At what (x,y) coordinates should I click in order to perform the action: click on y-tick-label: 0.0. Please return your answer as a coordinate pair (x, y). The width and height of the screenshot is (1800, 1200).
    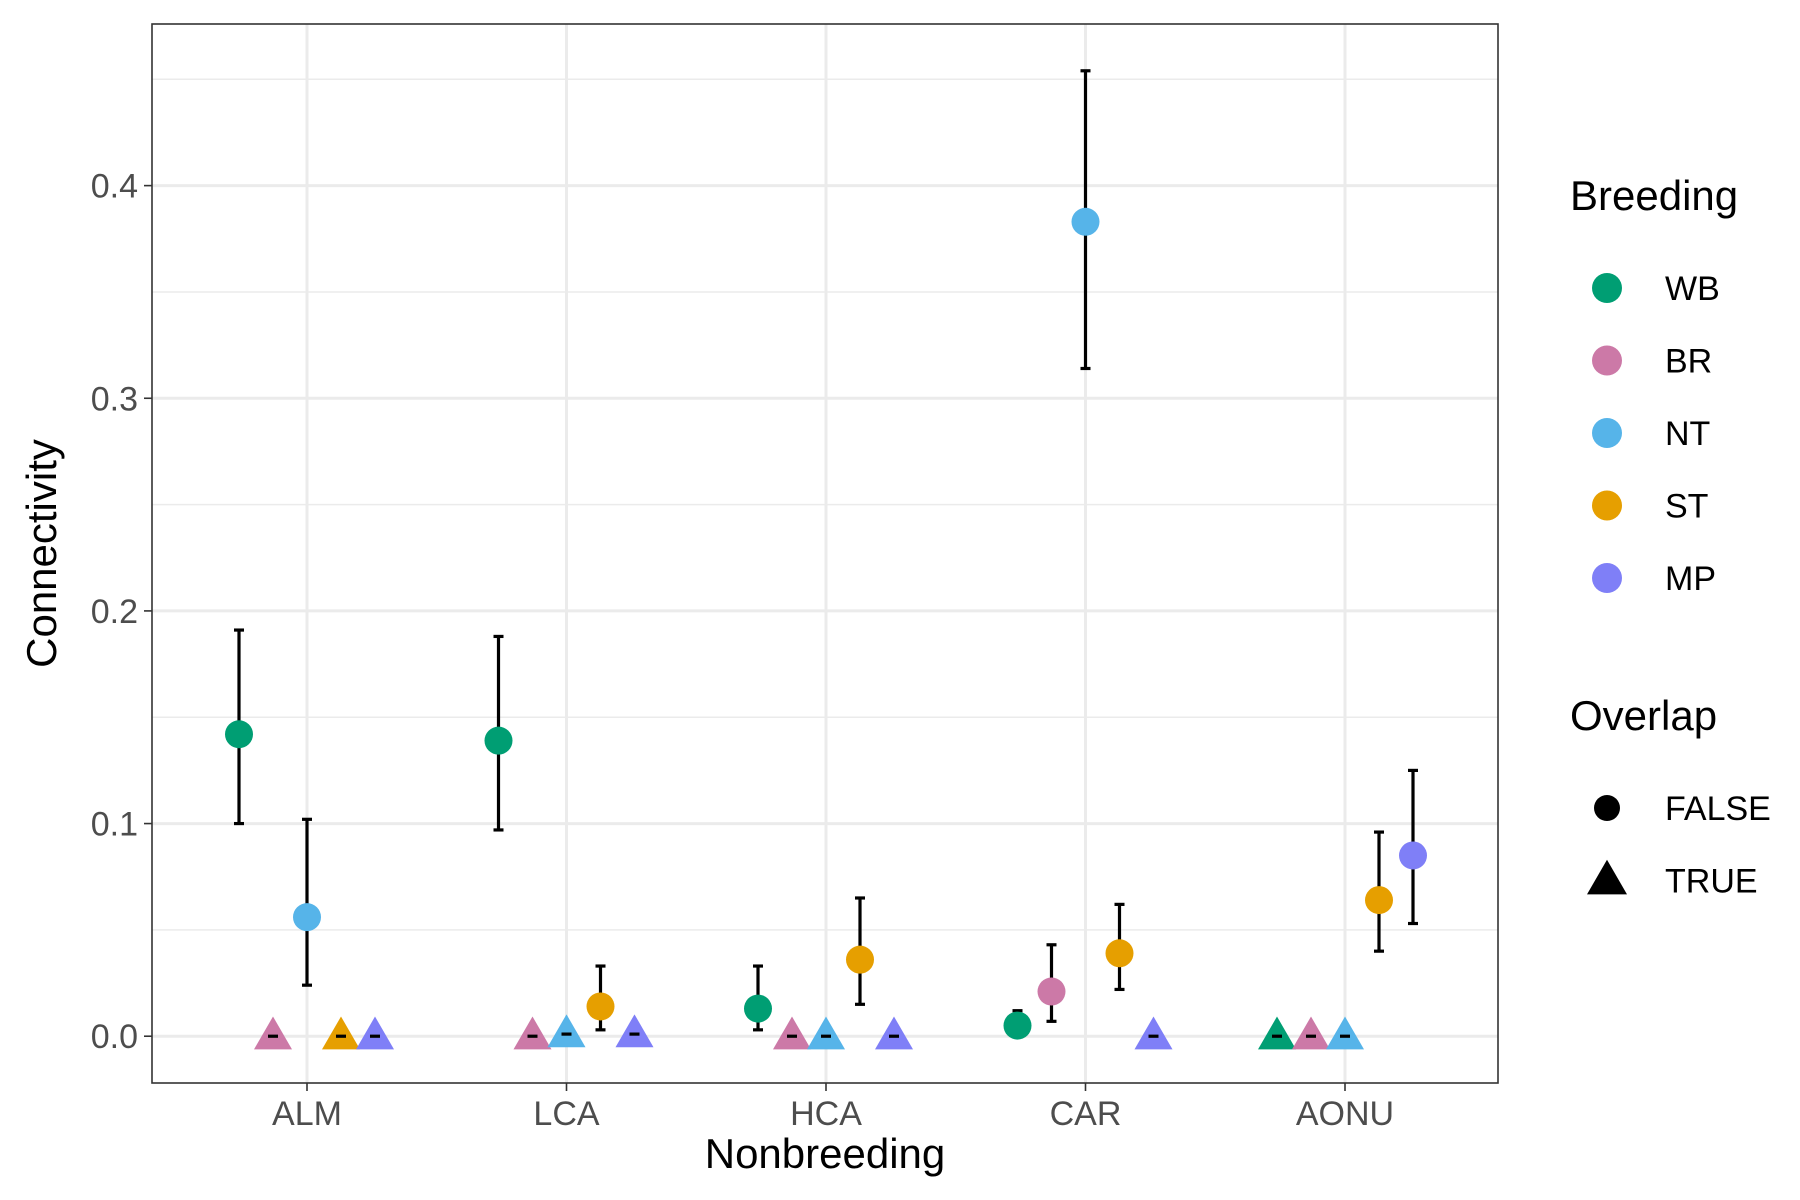
    Looking at the image, I should click on (114, 1037).